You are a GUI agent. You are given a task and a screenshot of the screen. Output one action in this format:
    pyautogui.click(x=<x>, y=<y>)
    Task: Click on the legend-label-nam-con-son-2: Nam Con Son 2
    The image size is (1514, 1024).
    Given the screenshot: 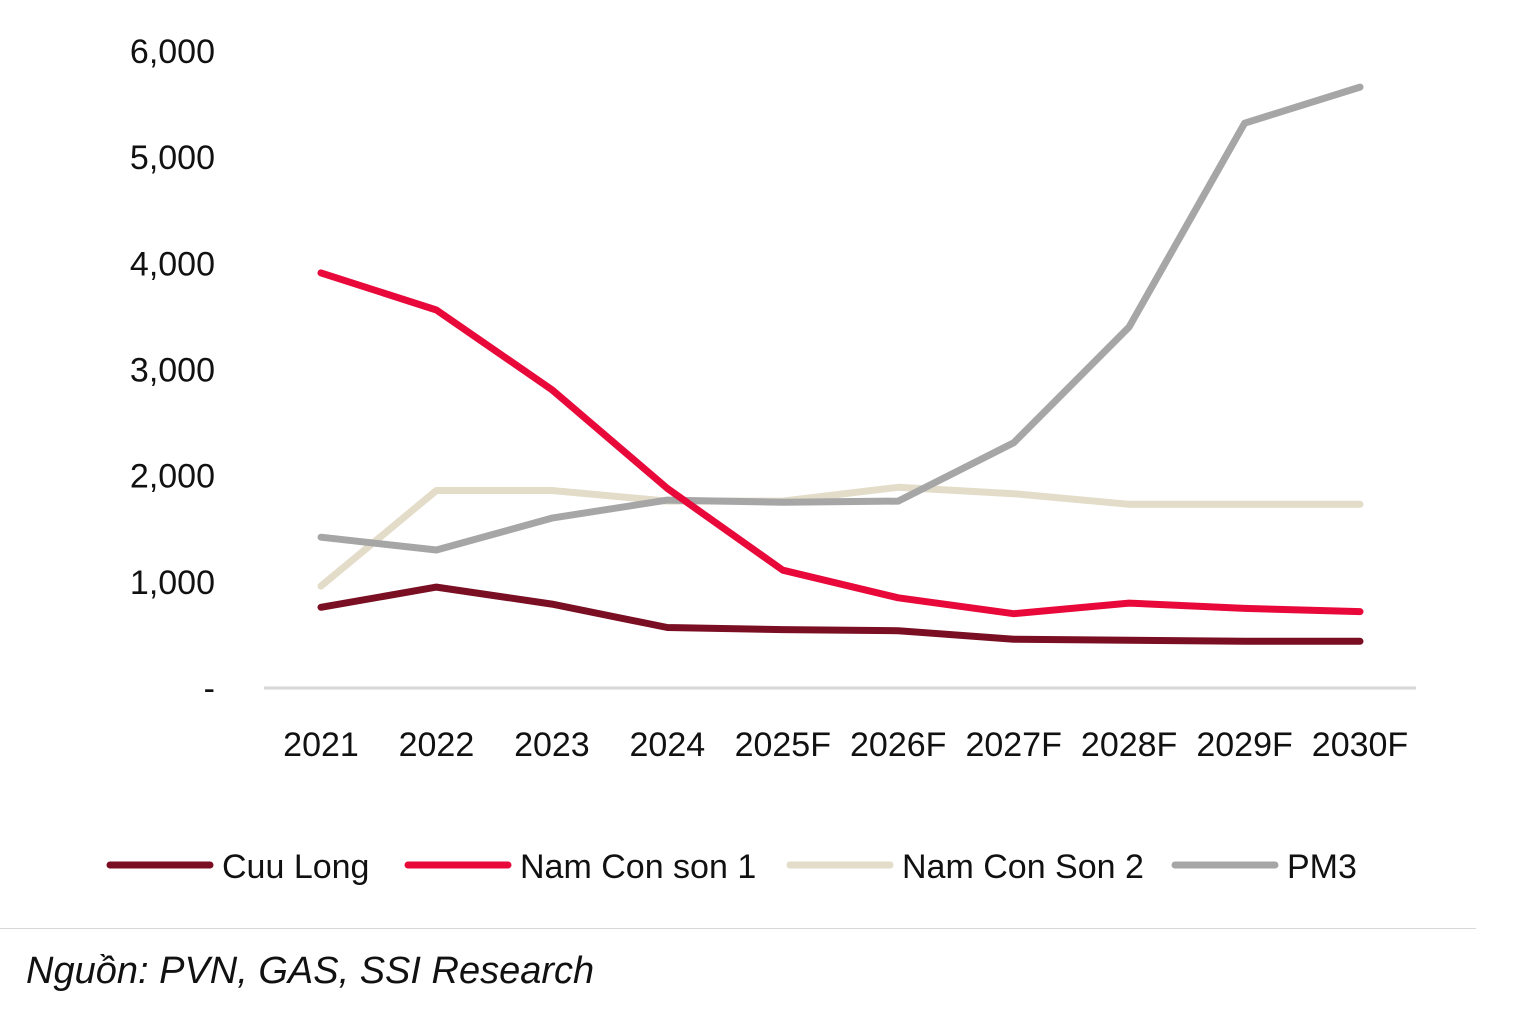 What is the action you would take?
    pyautogui.click(x=1023, y=867)
    